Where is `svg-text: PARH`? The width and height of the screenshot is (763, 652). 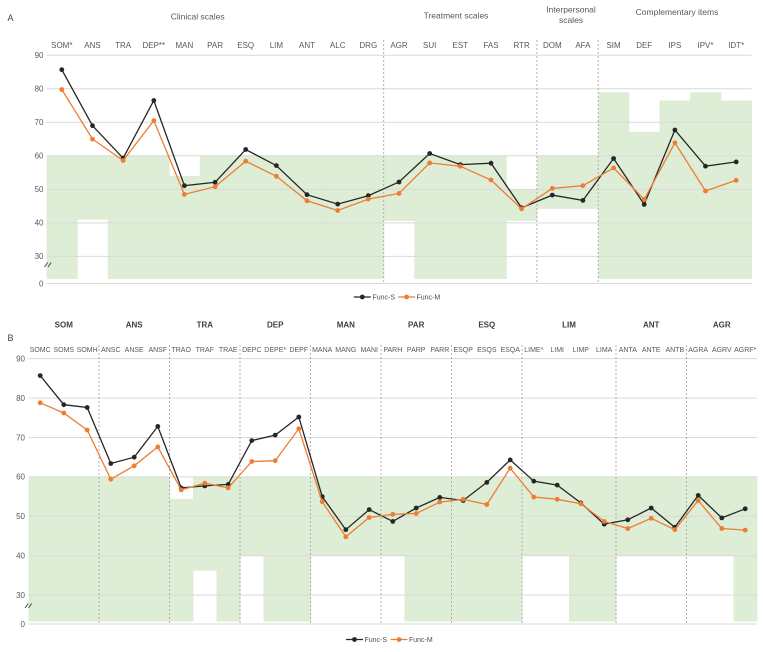 svg-text: PARH is located at coordinates (392, 350).